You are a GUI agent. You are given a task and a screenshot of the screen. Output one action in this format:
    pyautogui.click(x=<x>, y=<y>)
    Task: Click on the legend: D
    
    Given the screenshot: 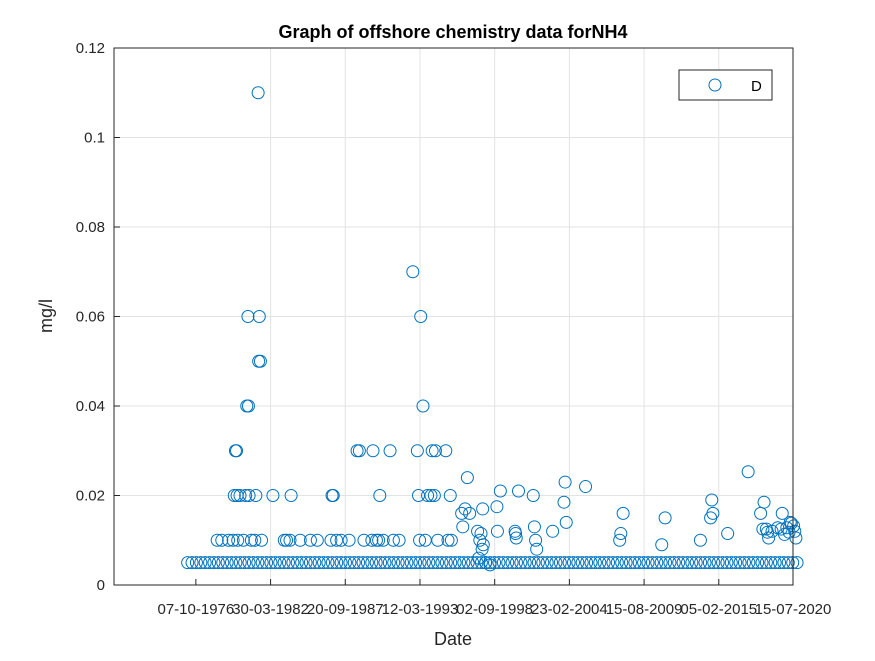 What is the action you would take?
    pyautogui.click(x=725, y=85)
    